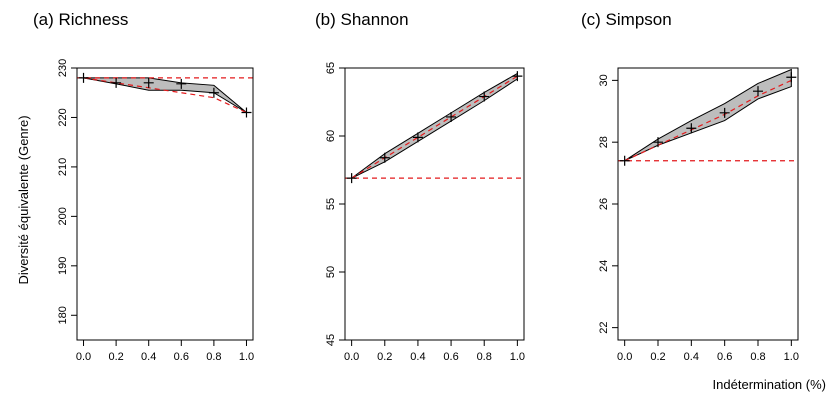 The height and width of the screenshot is (396, 836). Describe the element at coordinates (331, 68) in the screenshot. I see `y-tick-label: 65` at that location.